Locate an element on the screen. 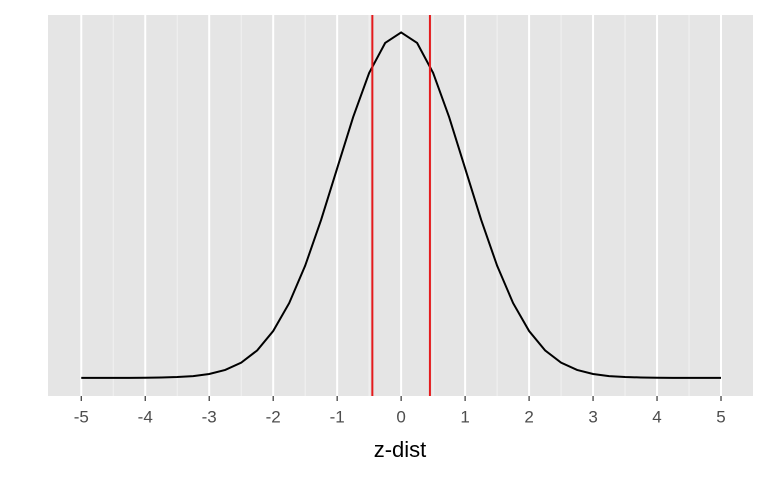  x-tick-label: 3 is located at coordinates (592, 416).